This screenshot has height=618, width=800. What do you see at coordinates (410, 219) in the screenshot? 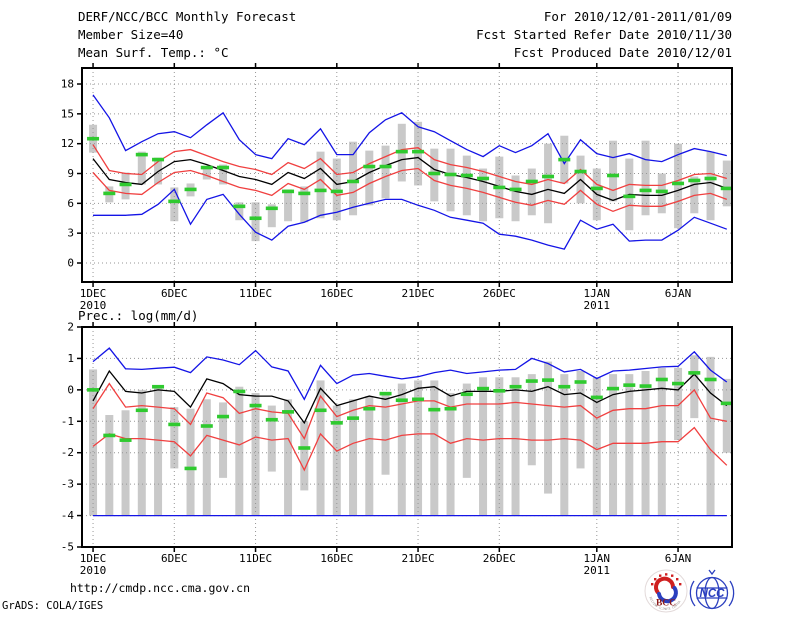
I see `blue-min-line` at bounding box center [410, 219].